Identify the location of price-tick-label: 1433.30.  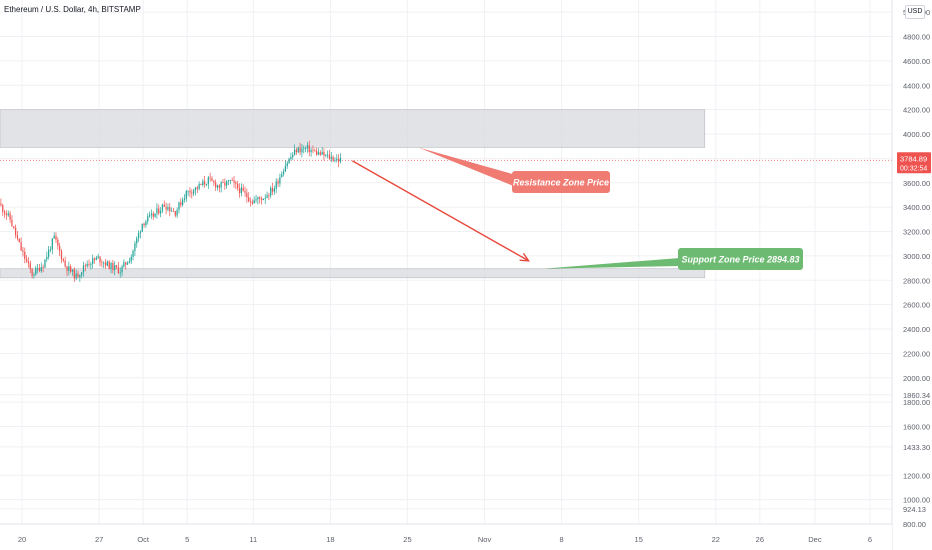
(916, 447).